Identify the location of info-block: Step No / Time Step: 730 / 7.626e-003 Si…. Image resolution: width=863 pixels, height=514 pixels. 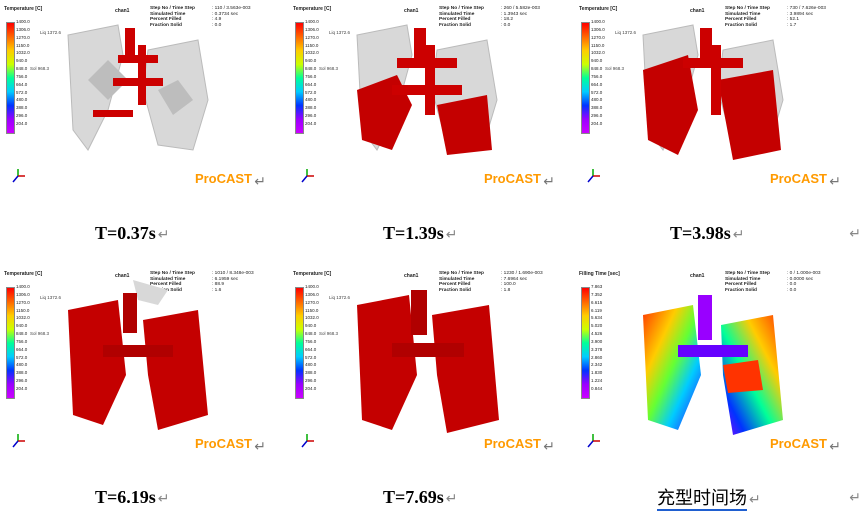
(775, 17).